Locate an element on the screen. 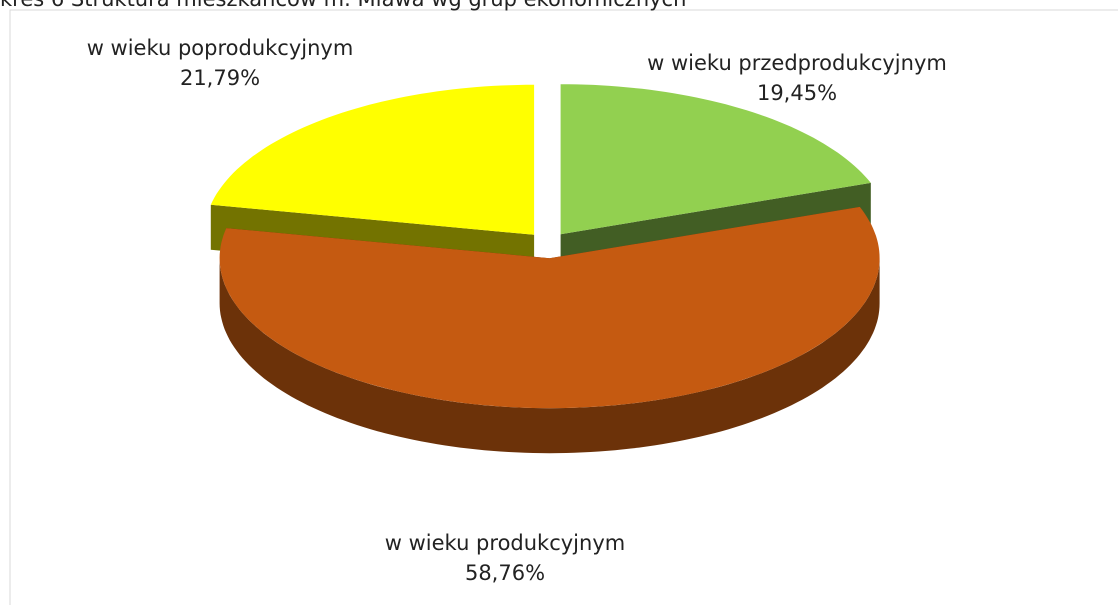 This screenshot has width=1118, height=605. slice-value-label: 58,76% is located at coordinates (505, 573).